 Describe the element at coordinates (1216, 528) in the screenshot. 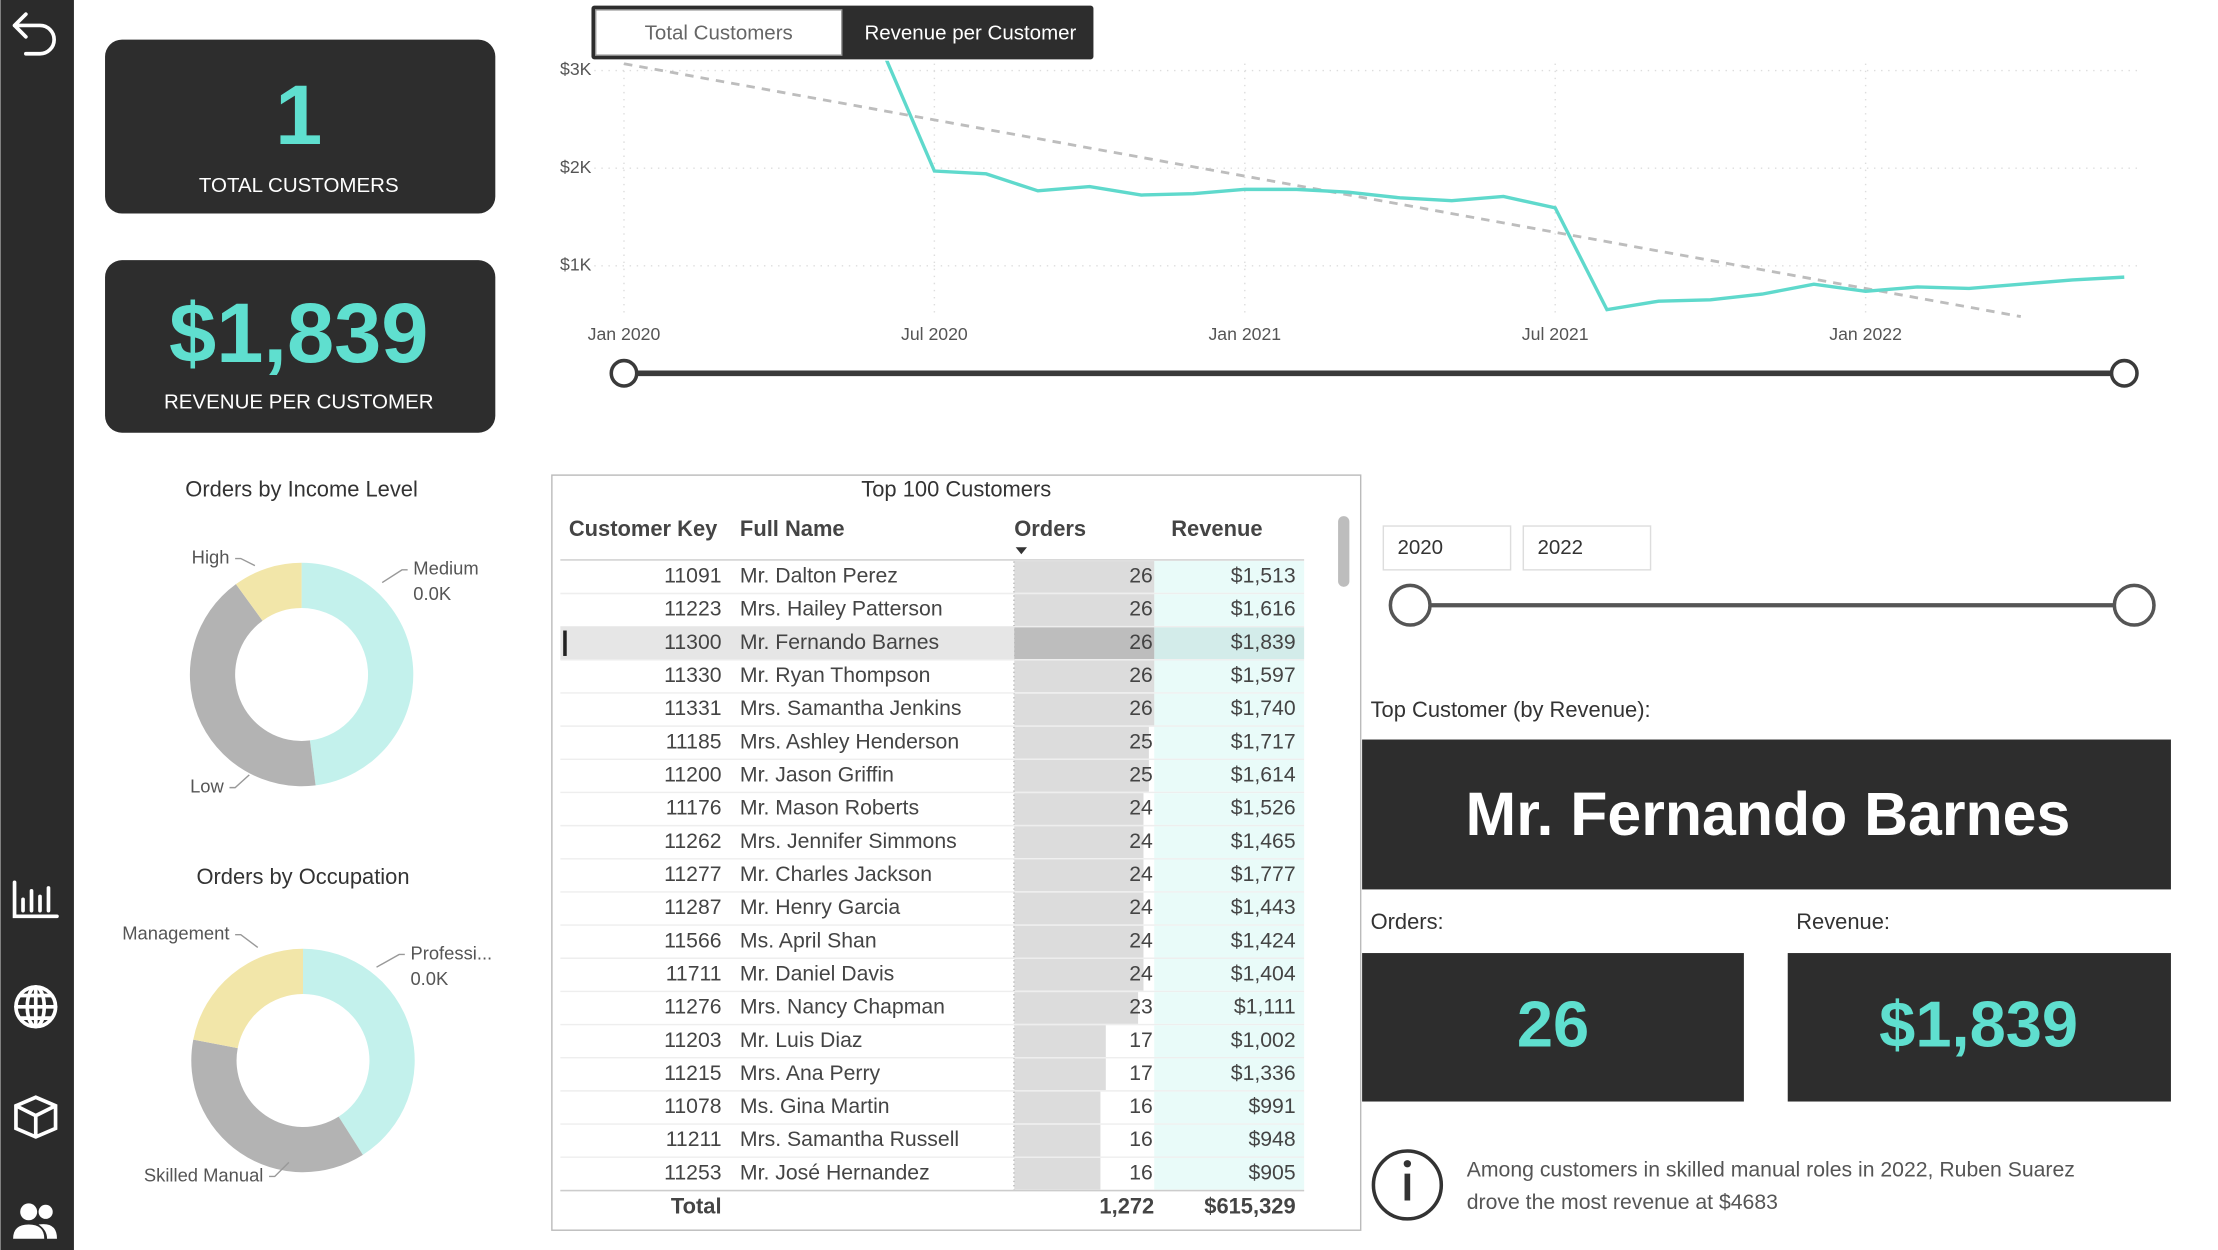

I see `column-header: Revenue` at that location.